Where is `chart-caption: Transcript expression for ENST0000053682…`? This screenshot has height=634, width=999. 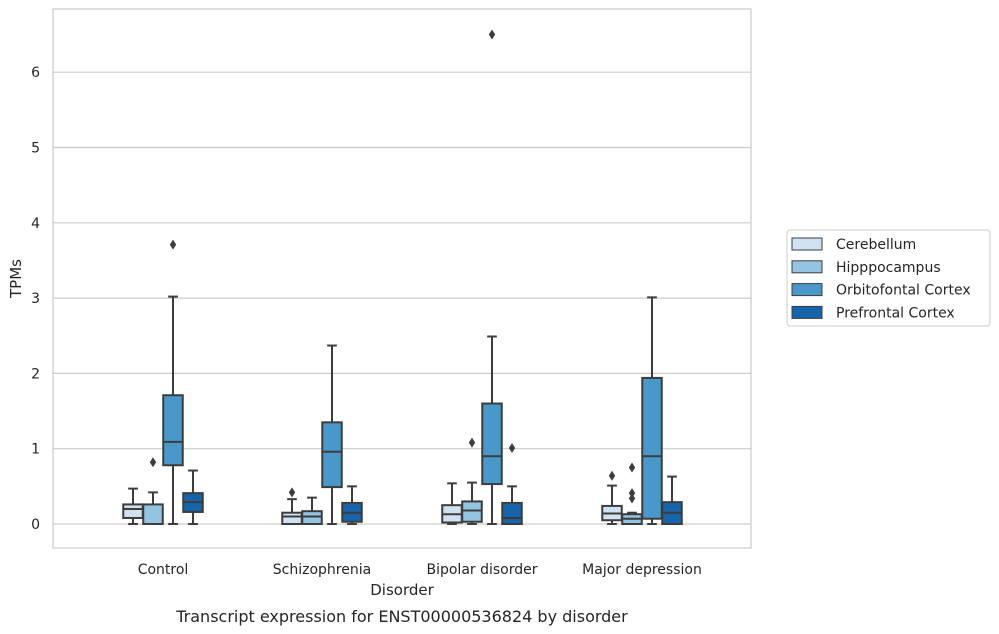
chart-caption: Transcript expression for ENST0000053682… is located at coordinates (401, 616).